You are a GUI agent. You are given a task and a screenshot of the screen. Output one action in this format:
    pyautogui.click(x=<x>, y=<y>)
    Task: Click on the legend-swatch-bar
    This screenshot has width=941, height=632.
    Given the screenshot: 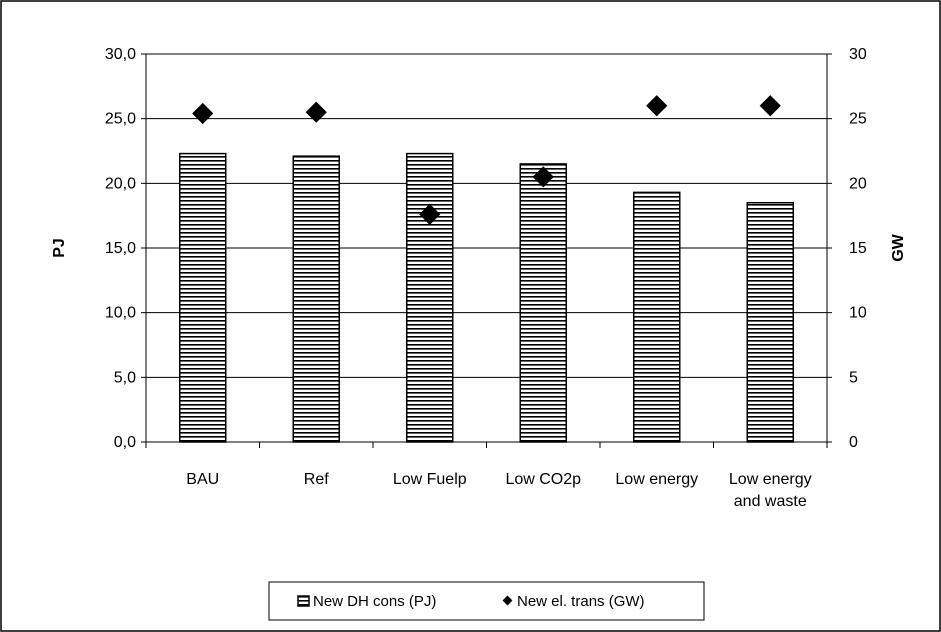 What is the action you would take?
    pyautogui.click(x=303, y=601)
    